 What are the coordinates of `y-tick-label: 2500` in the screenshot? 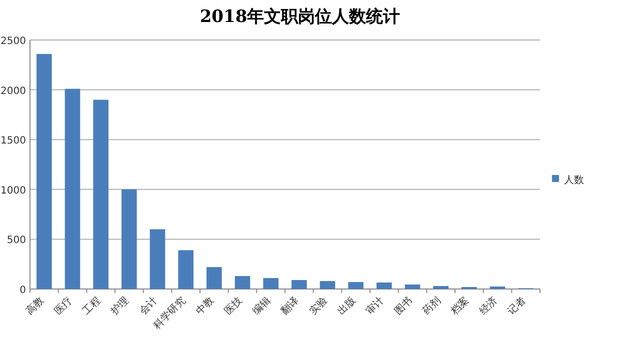 It's located at (13, 41).